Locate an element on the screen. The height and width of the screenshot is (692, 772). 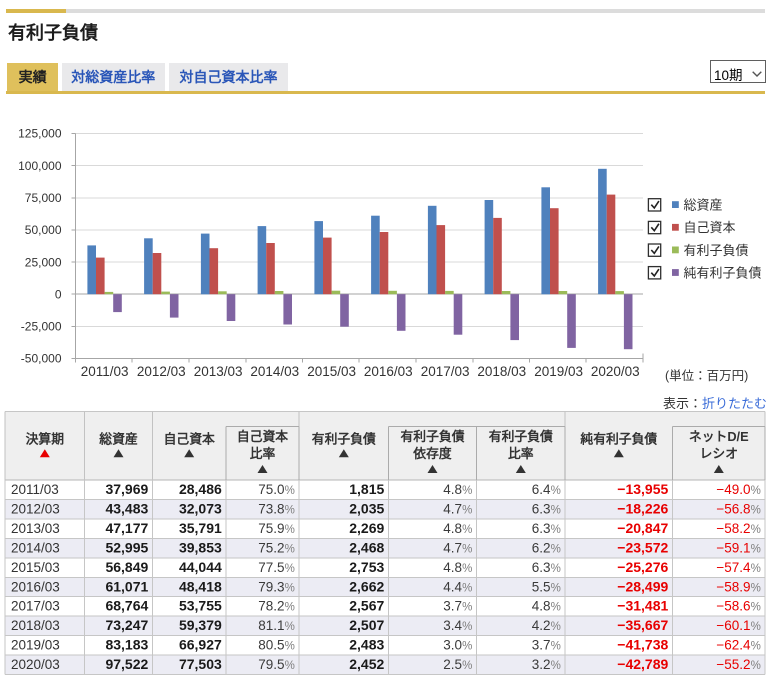
svg-text: −56.8% is located at coordinates (738, 508).